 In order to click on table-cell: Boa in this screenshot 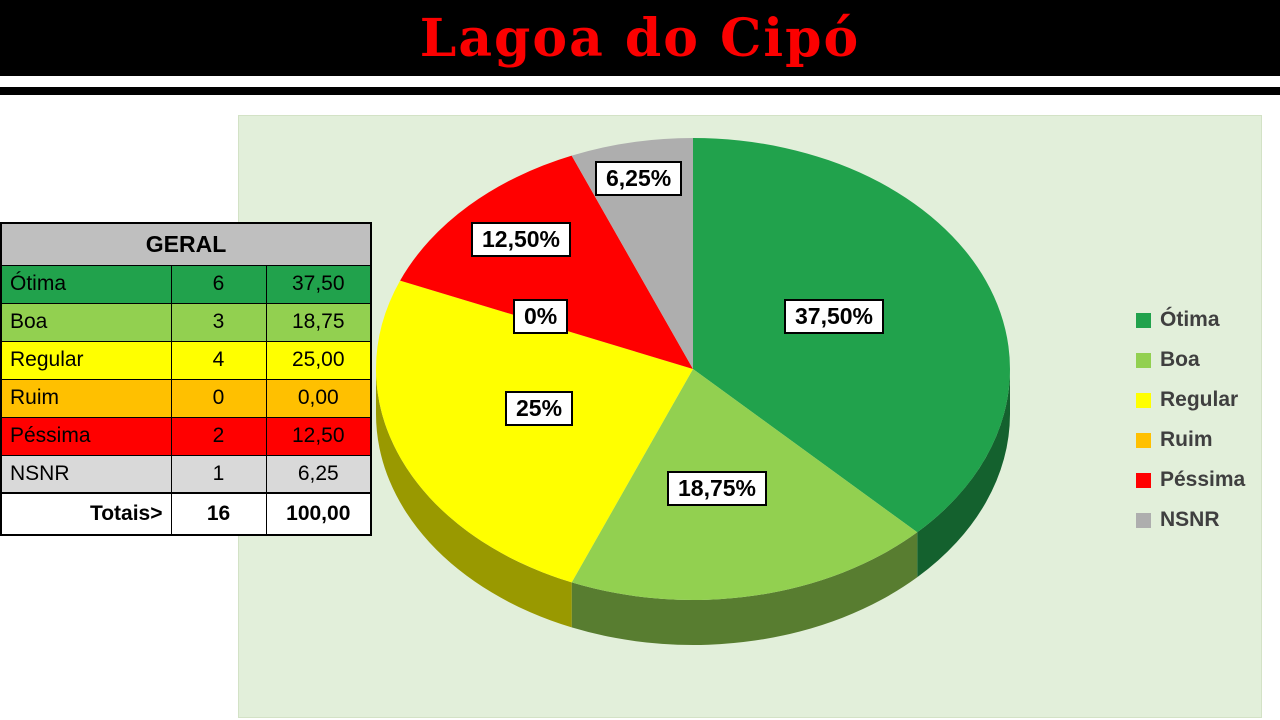, I will do `click(86, 322)`.